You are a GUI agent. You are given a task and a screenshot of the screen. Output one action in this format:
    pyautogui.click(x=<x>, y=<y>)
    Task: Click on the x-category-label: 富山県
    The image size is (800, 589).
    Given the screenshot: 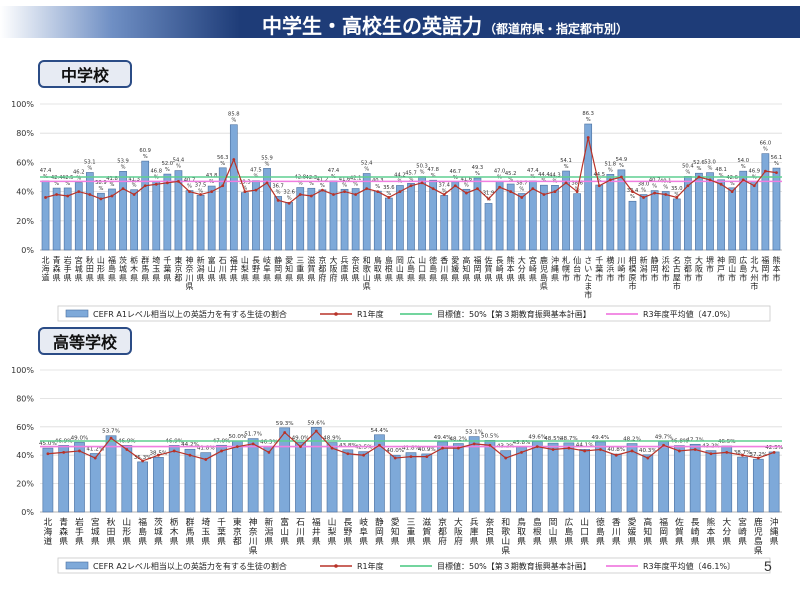 What is the action you would take?
    pyautogui.click(x=212, y=268)
    